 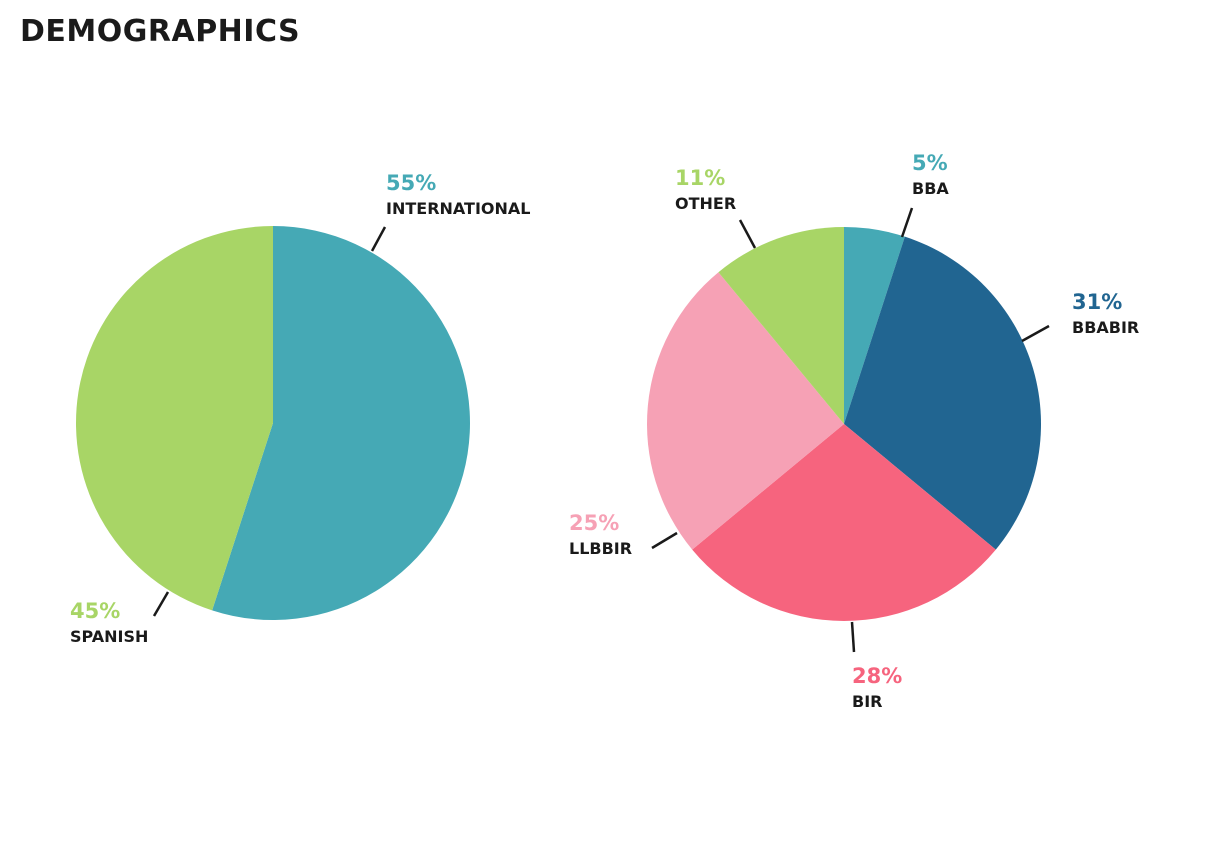 What do you see at coordinates (907, 222) in the screenshot?
I see `leader-line-bba` at bounding box center [907, 222].